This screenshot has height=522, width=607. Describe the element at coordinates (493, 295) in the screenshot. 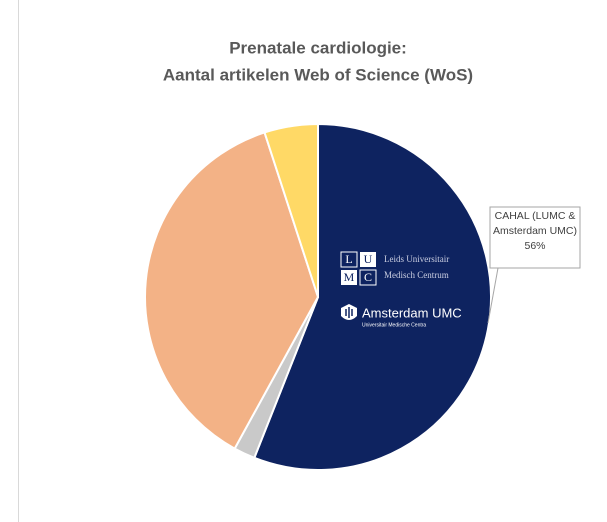

I see `leader-line` at that location.